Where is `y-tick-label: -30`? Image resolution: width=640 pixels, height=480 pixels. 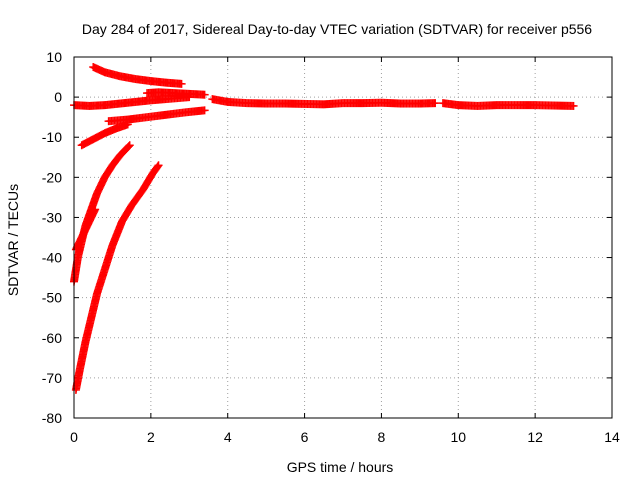 y-tick-label: -30 is located at coordinates (52, 217).